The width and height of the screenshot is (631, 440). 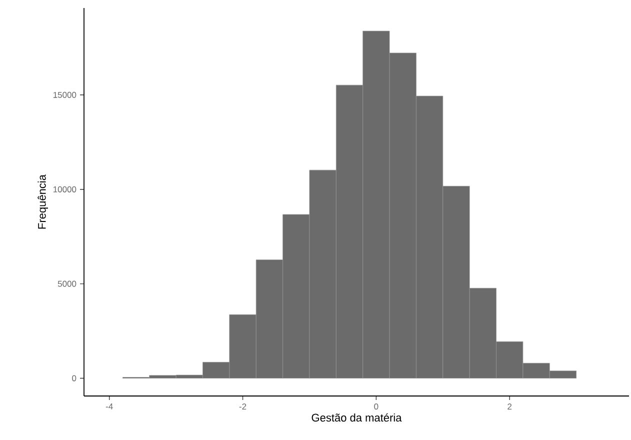 I want to click on x-axis-title: Gestão da matéria, so click(x=357, y=417).